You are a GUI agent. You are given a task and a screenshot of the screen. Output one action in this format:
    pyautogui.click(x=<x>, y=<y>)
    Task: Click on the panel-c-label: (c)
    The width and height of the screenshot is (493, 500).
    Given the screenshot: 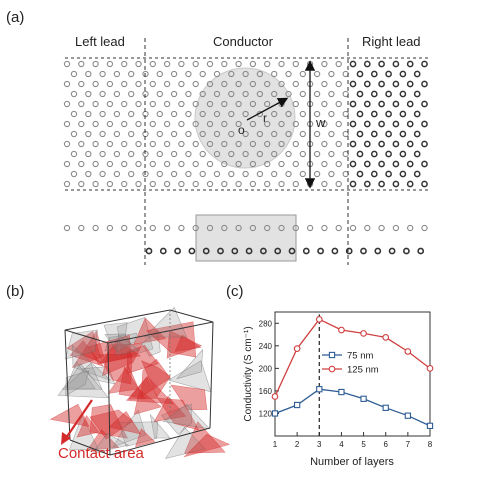 What is the action you would take?
    pyautogui.click(x=235, y=291)
    